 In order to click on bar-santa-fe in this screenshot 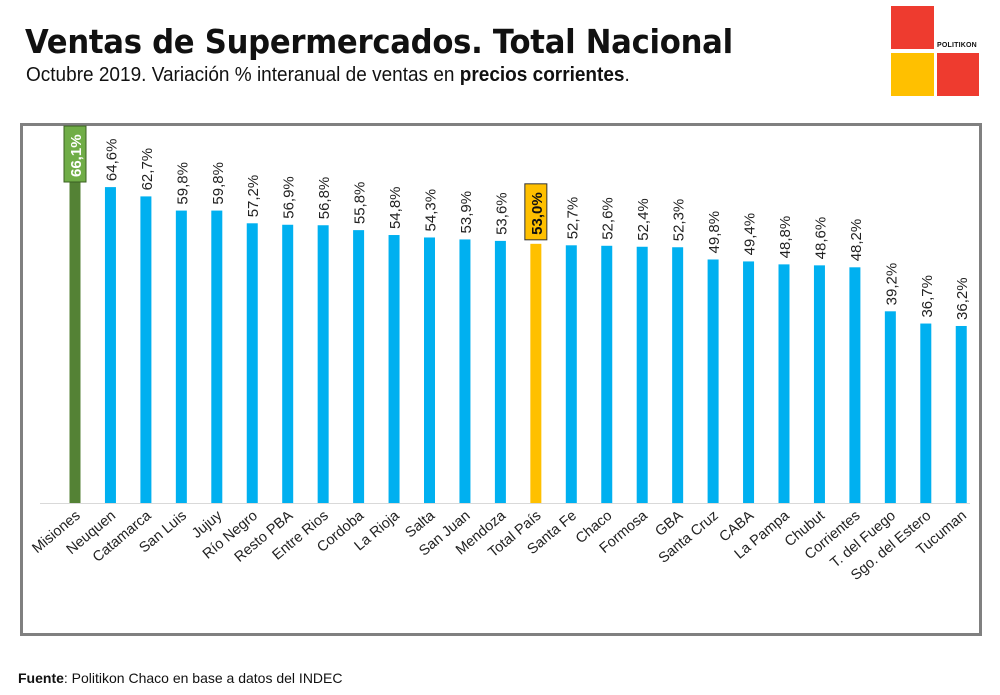, I will do `click(571, 374)`.